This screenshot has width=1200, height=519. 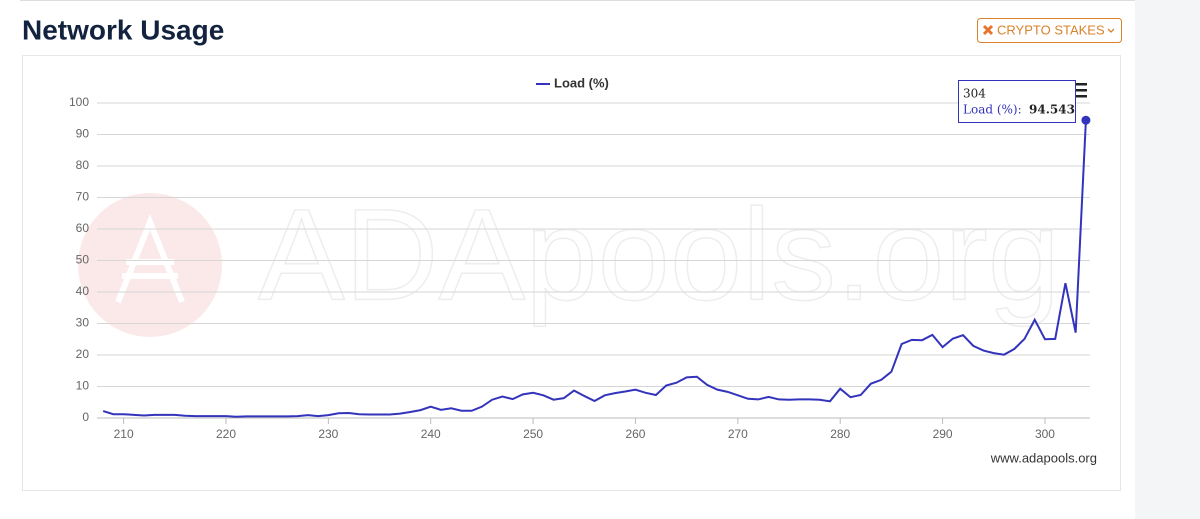 What do you see at coordinates (635, 434) in the screenshot?
I see `x-tick-label: 260` at bounding box center [635, 434].